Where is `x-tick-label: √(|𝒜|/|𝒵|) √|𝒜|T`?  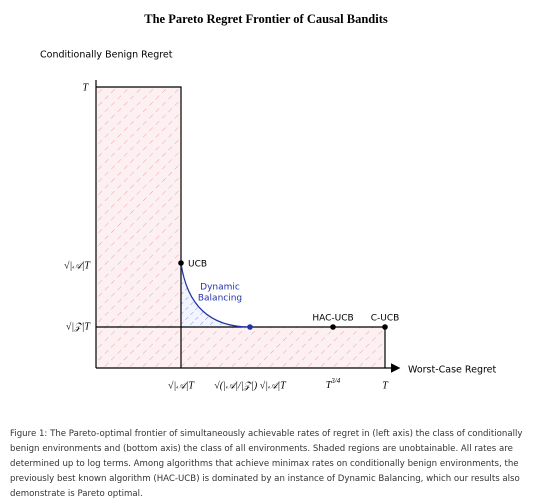 x-tick-label: √(|𝒜|/|𝒵|) √|𝒜|T is located at coordinates (250, 385).